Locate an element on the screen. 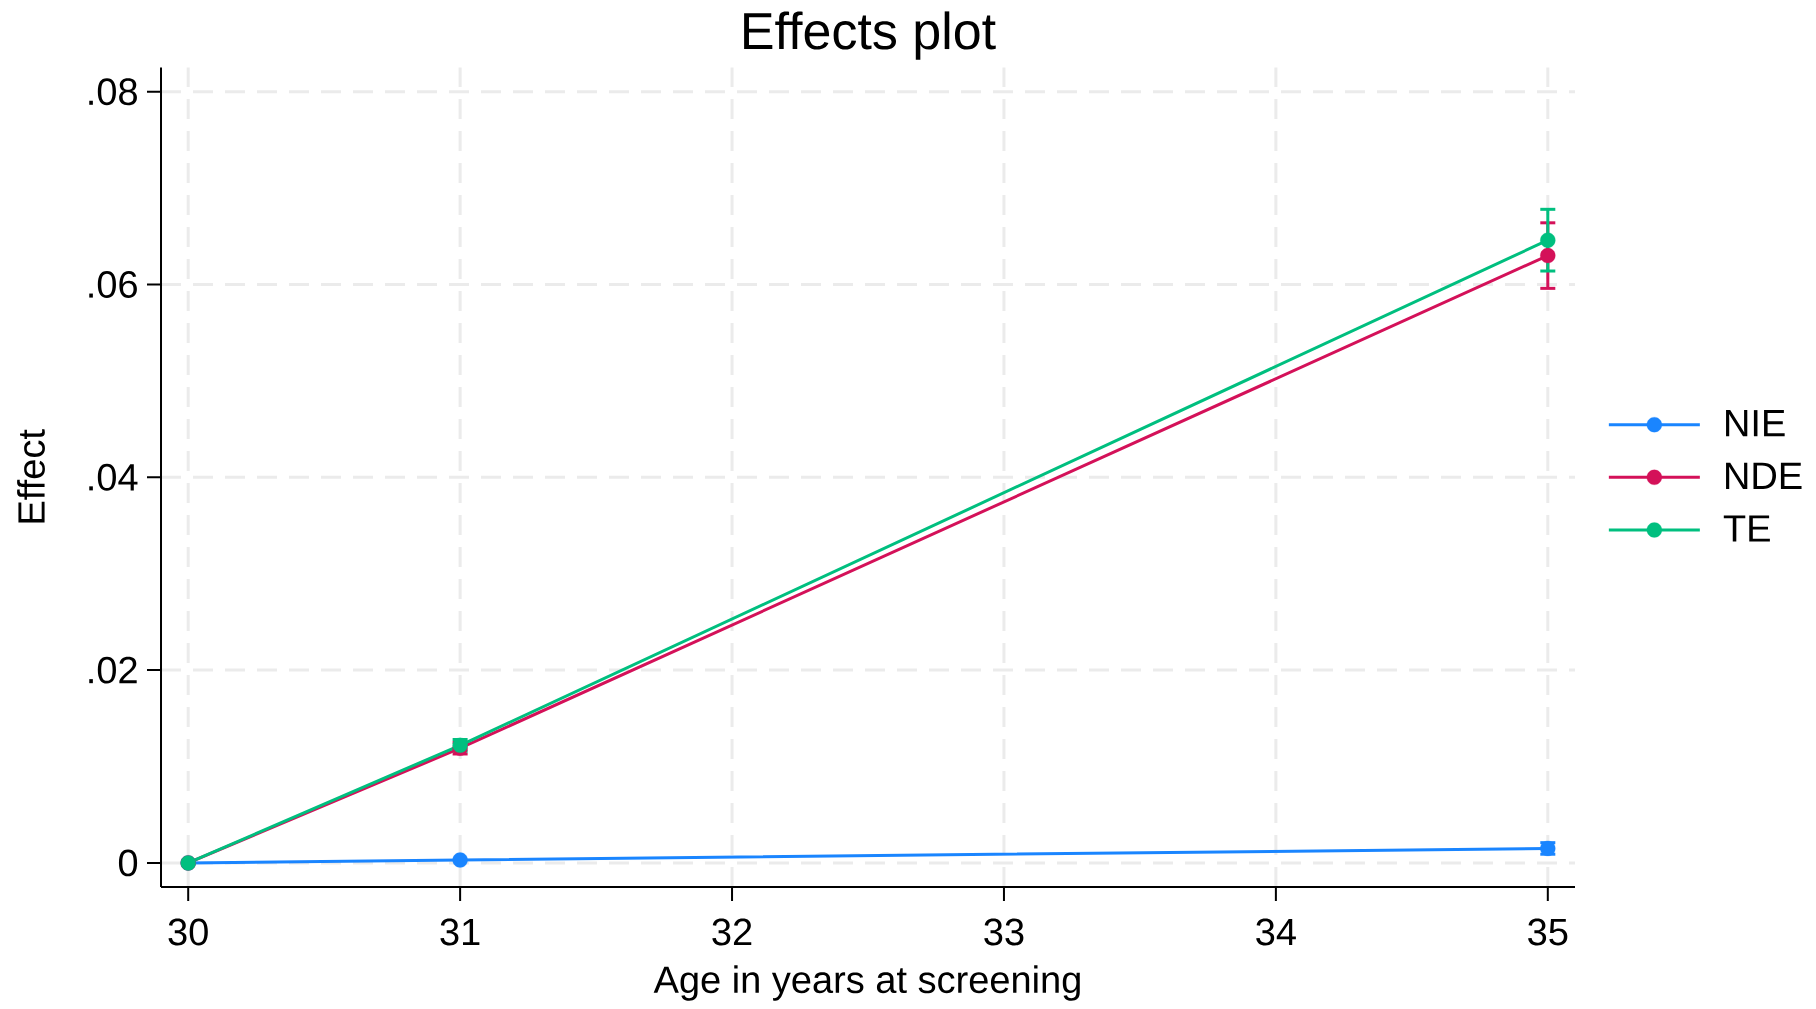 The image size is (1816, 1009). y-tick-label: 0 is located at coordinates (128, 863).